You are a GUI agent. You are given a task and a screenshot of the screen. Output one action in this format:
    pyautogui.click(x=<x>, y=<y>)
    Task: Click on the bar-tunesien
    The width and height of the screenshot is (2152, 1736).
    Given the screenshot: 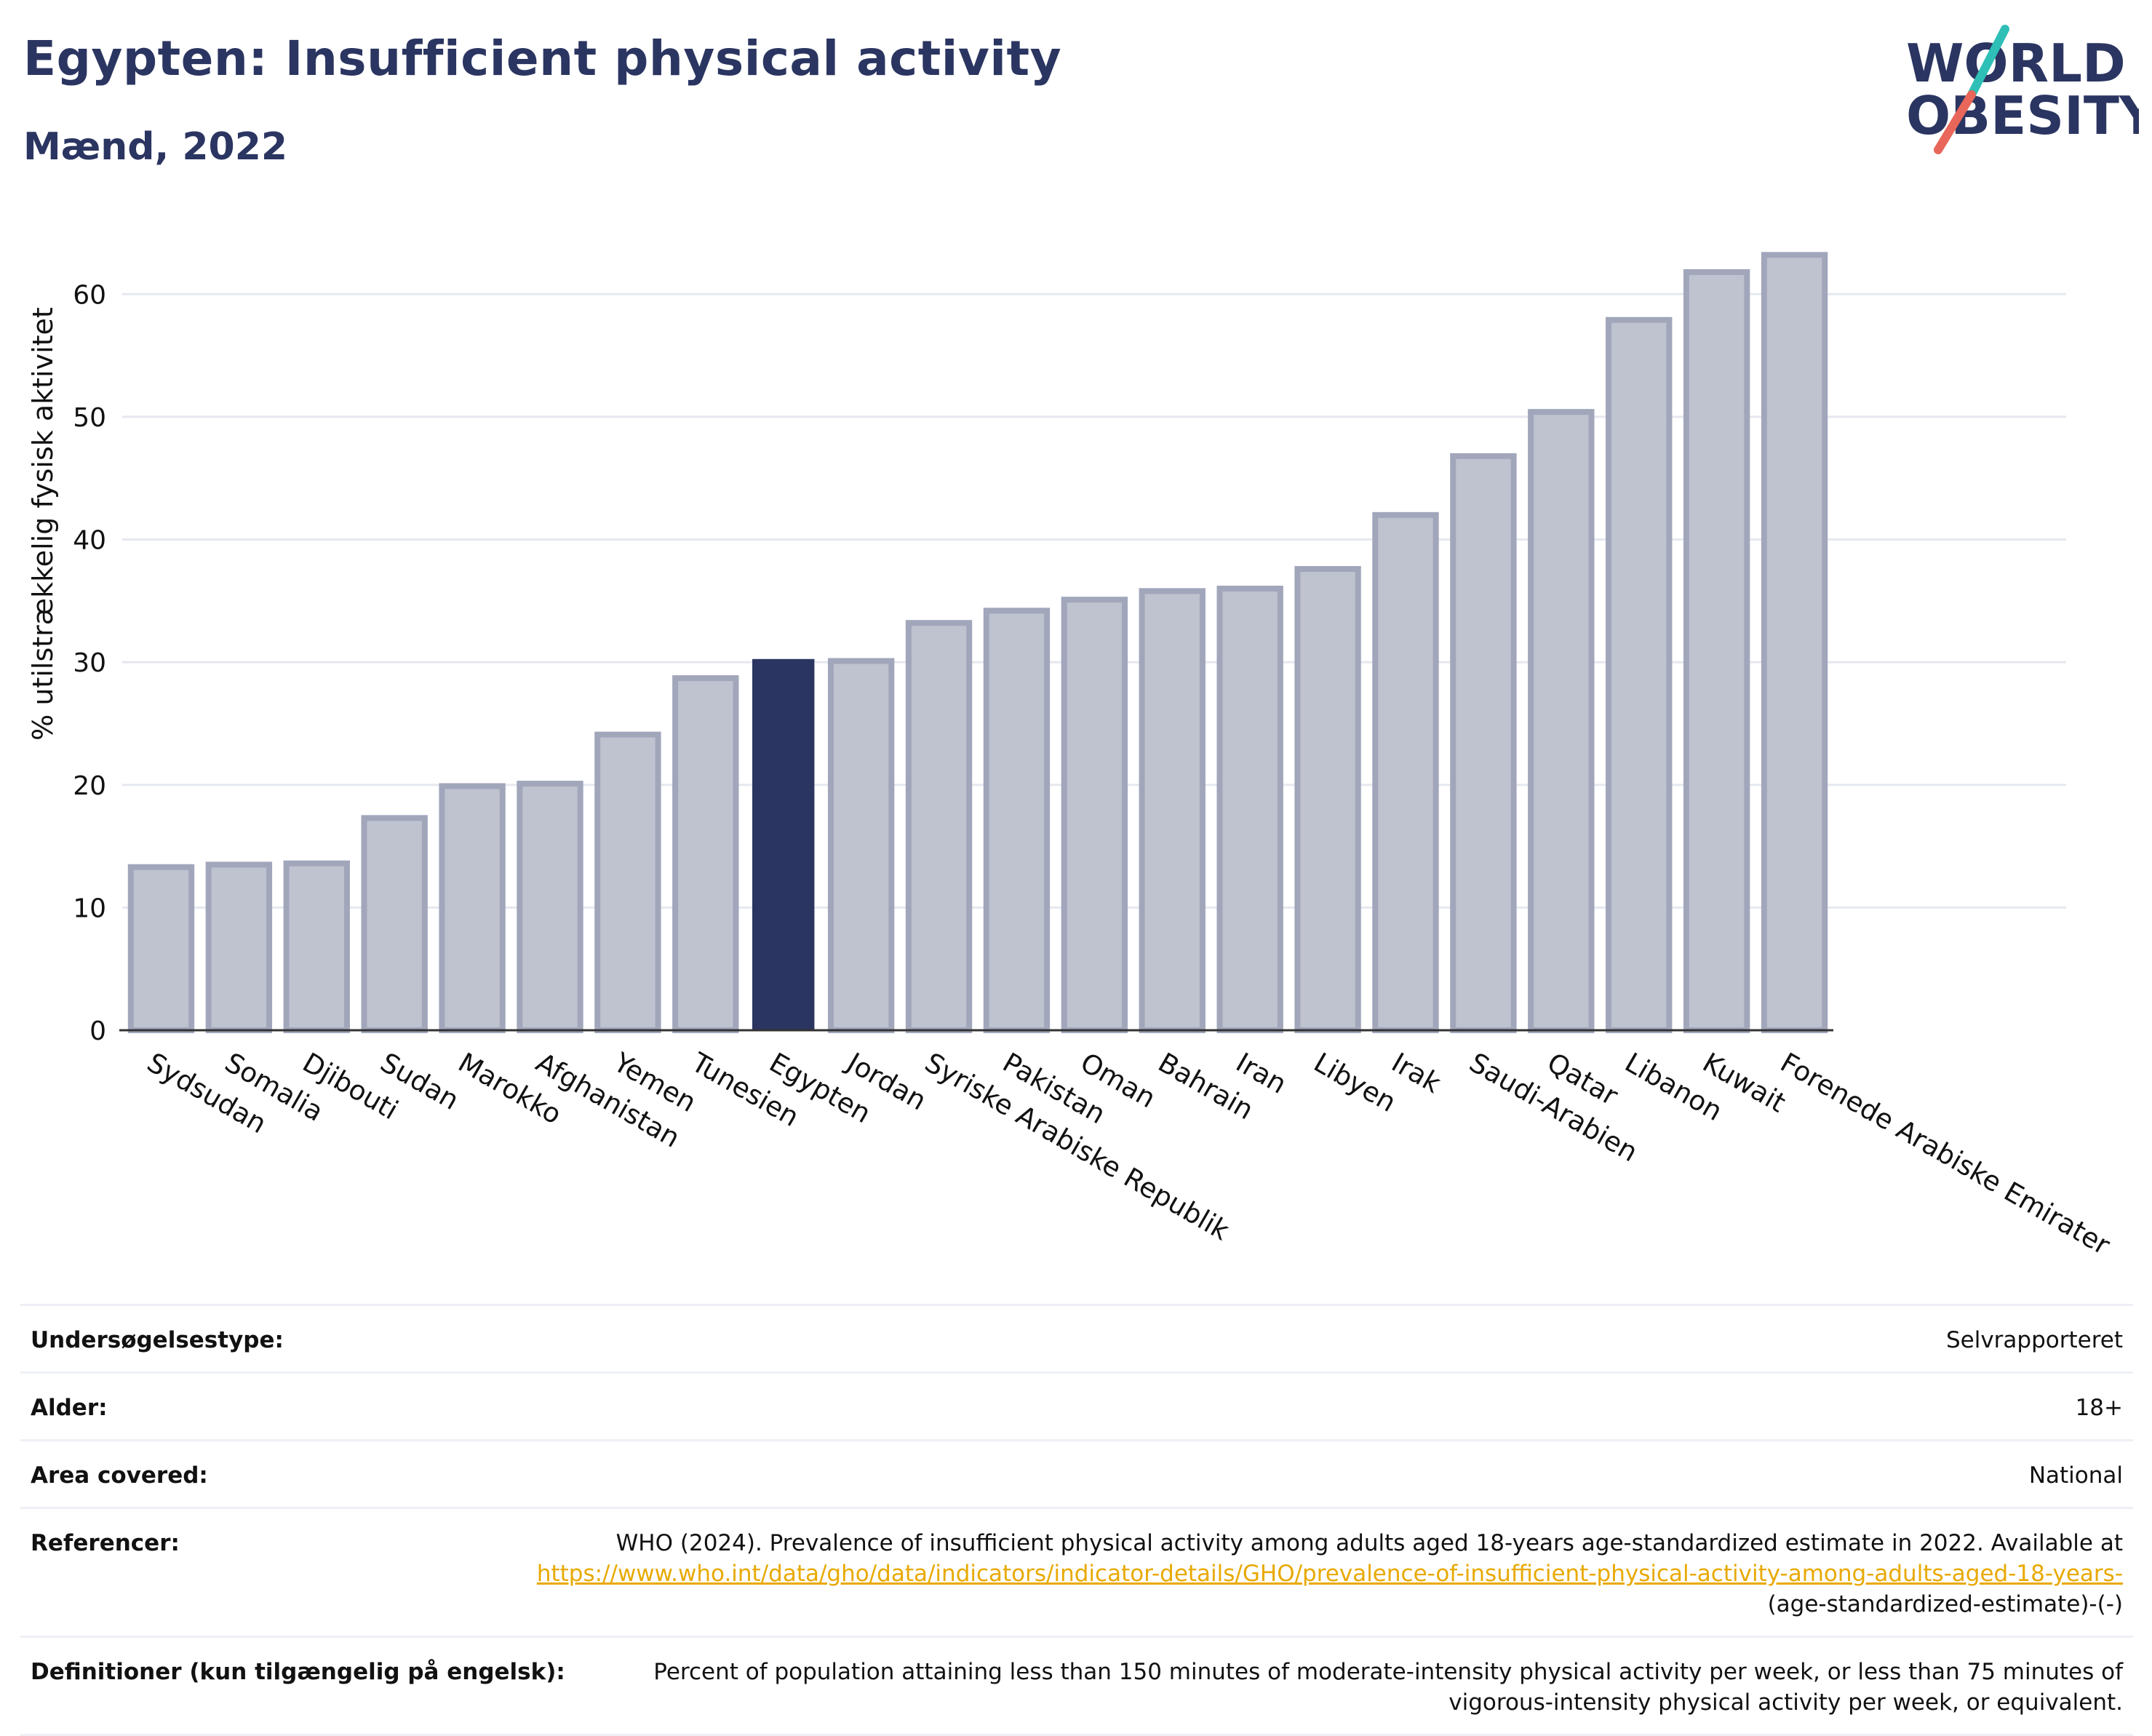 What is the action you would take?
    pyautogui.click(x=705, y=854)
    